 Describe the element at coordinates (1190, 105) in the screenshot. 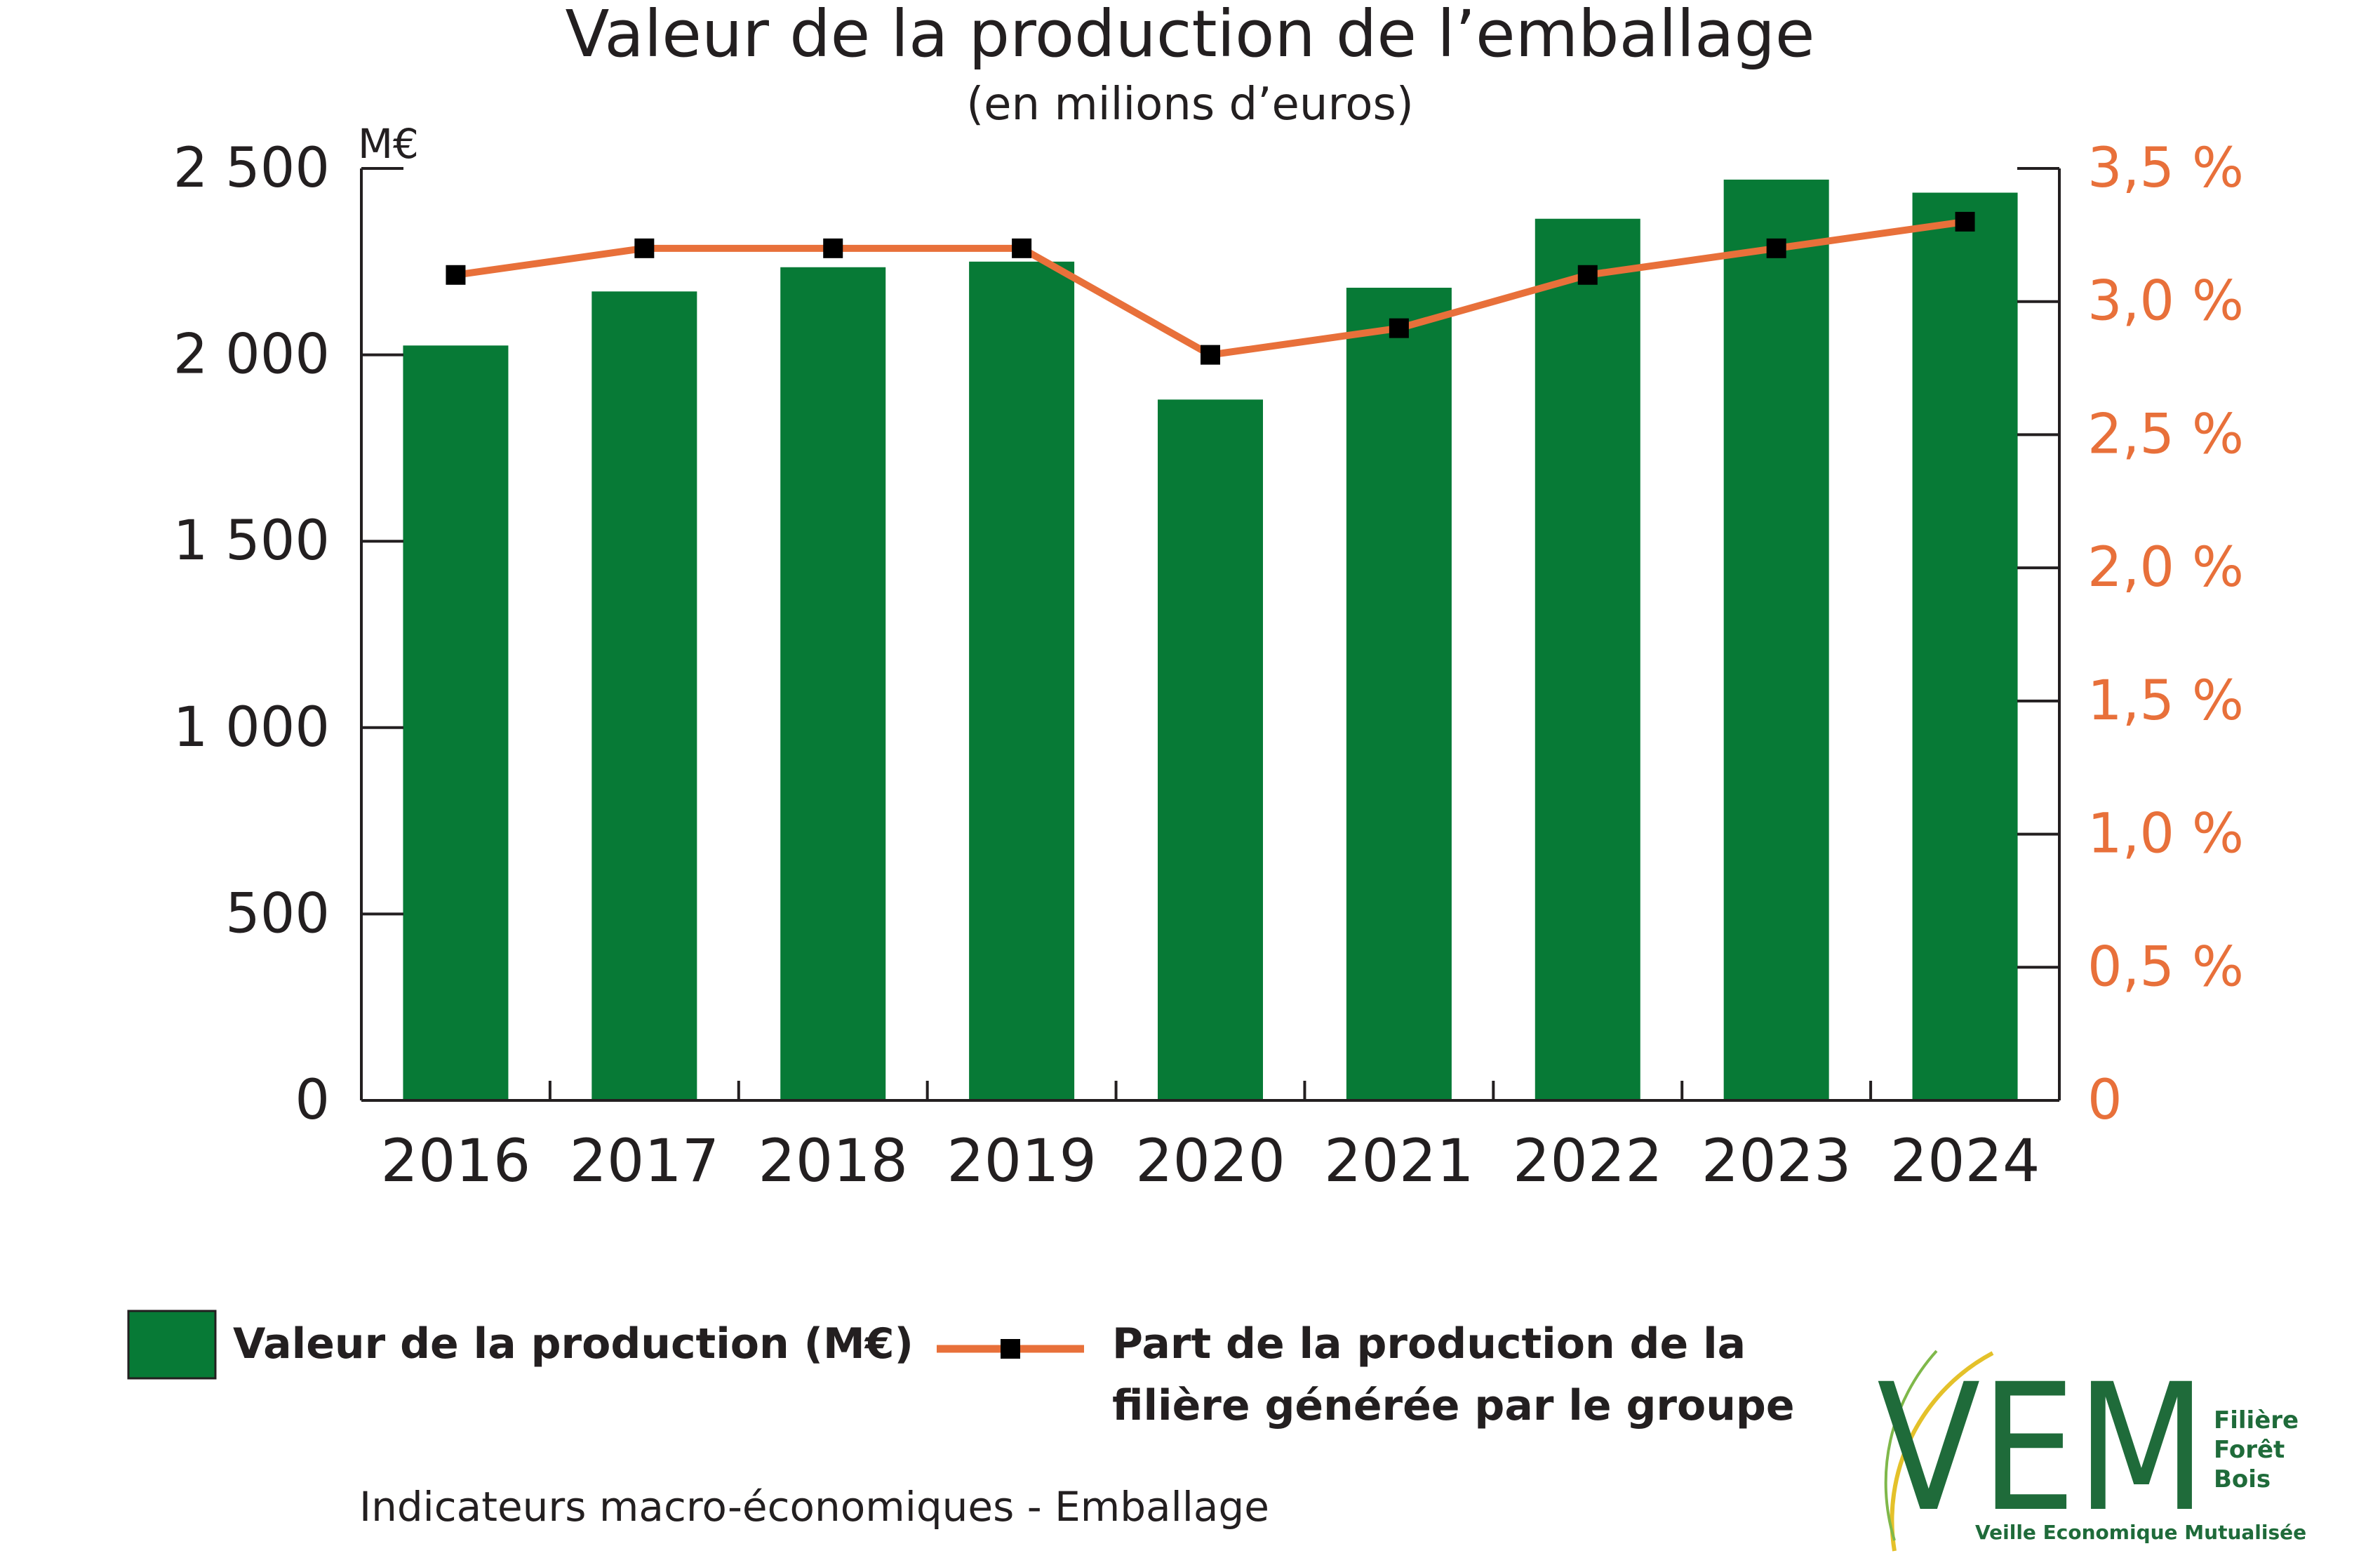

I see `chart-subtitle: (en milions d’euros)` at that location.